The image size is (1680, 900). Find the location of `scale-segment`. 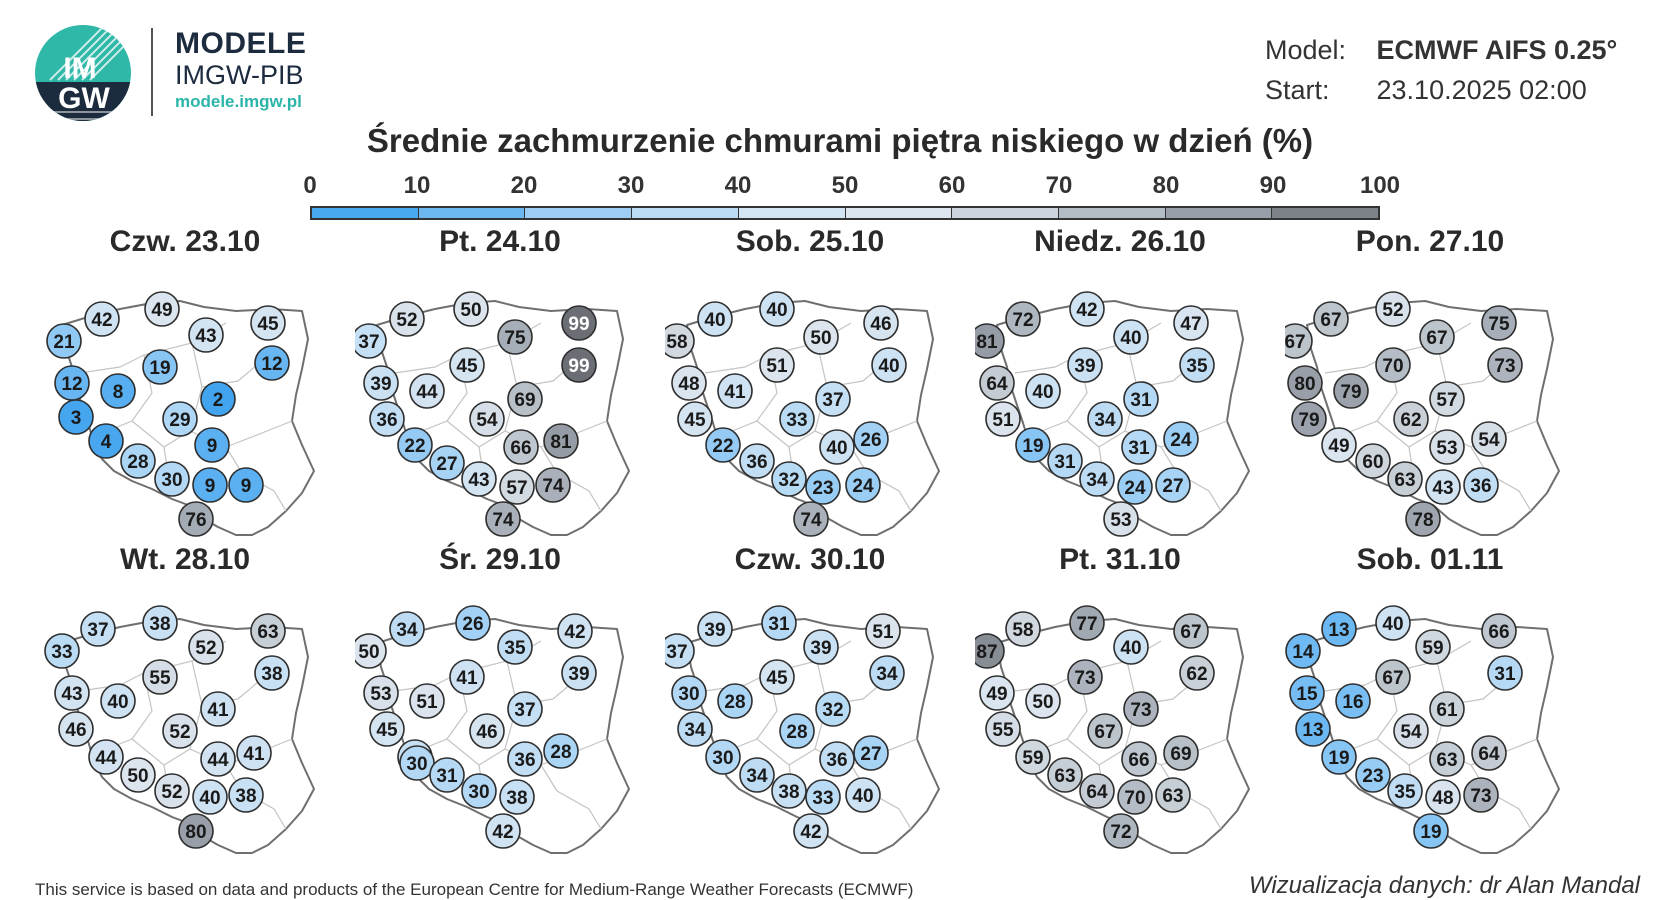

scale-segment is located at coordinates (472, 213).